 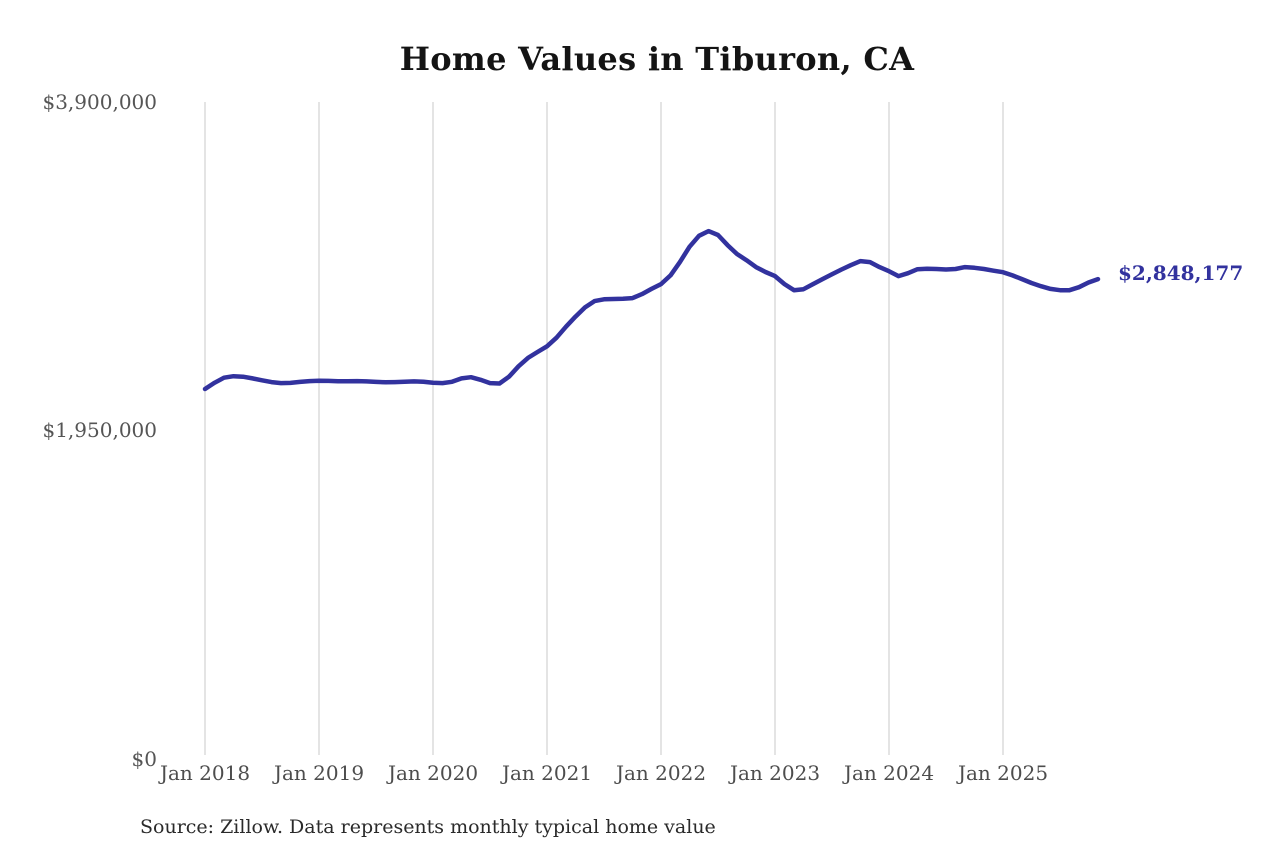 I want to click on x-tick-label: Jan 2019, so click(x=319, y=773).